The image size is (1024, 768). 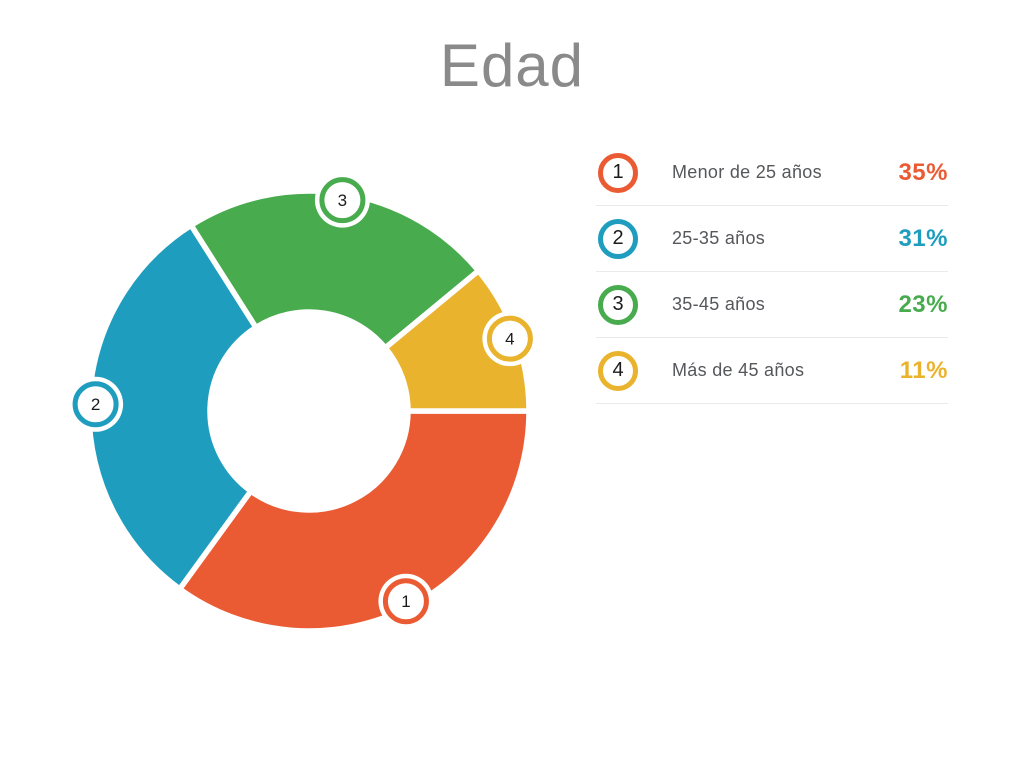 I want to click on marker-number: 2, so click(x=95, y=404).